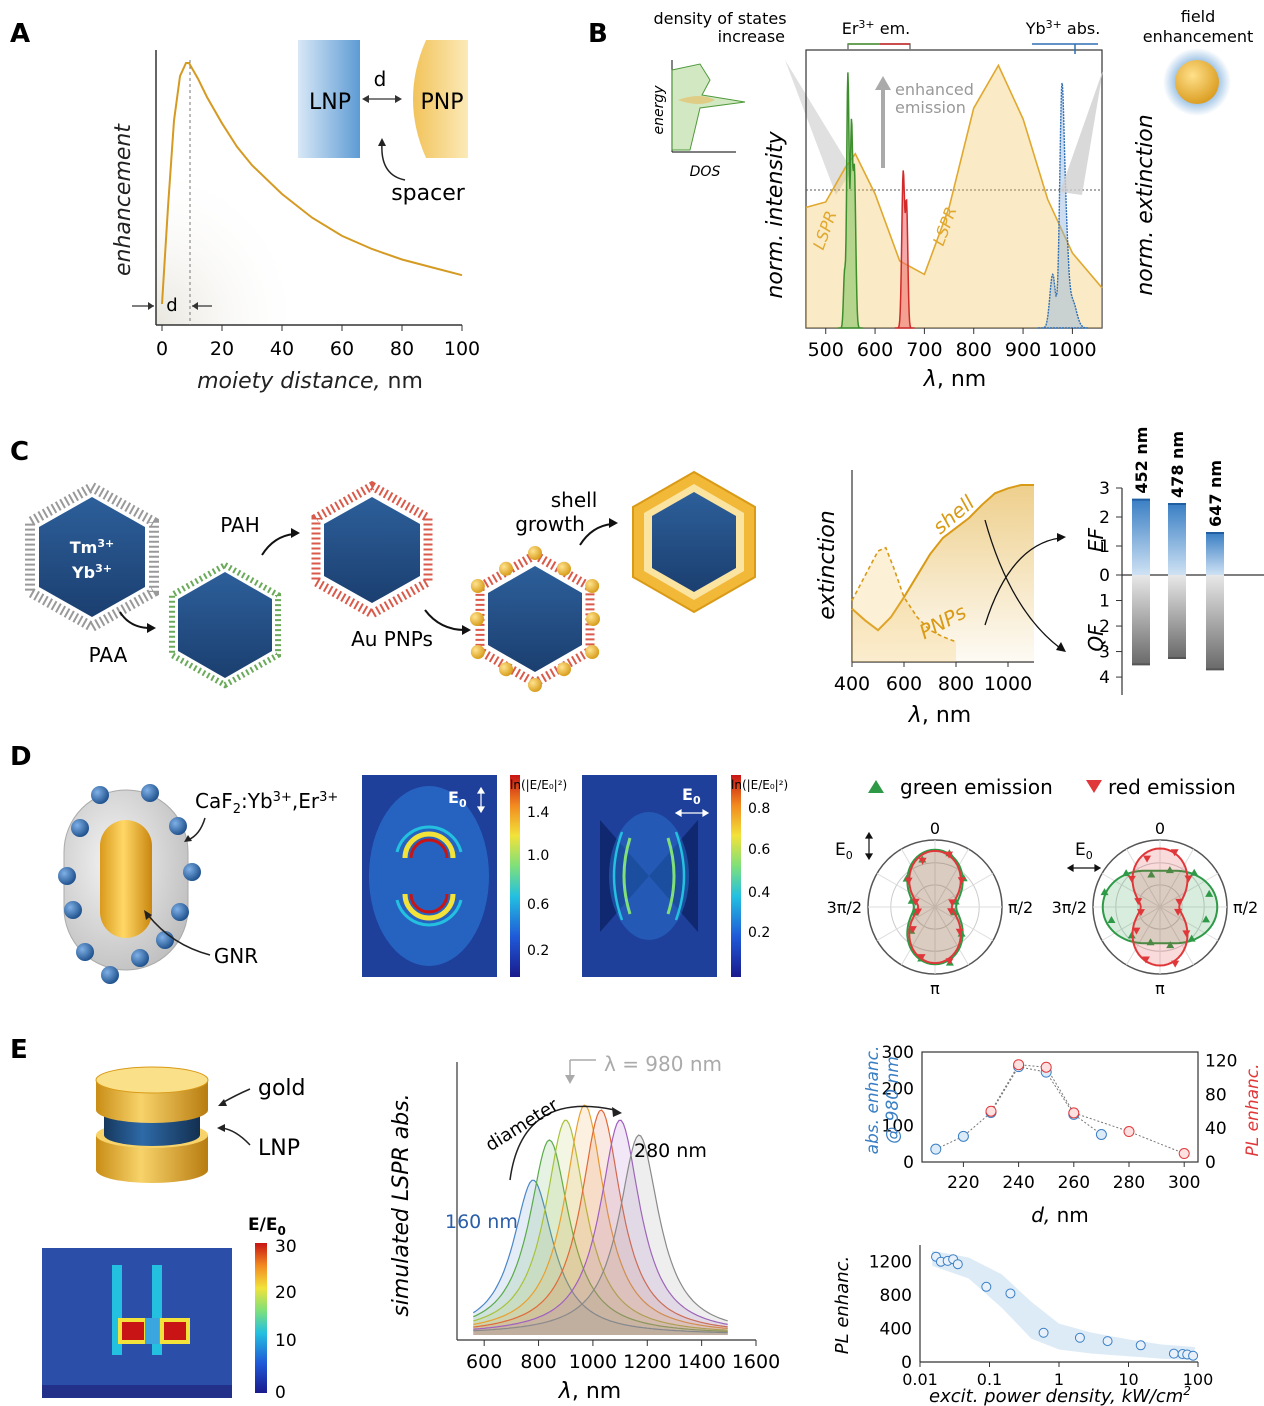 The image size is (1264, 1406). Describe the element at coordinates (157, 1310) in the screenshot. I see `disc-fieldmap-right-edge` at that location.